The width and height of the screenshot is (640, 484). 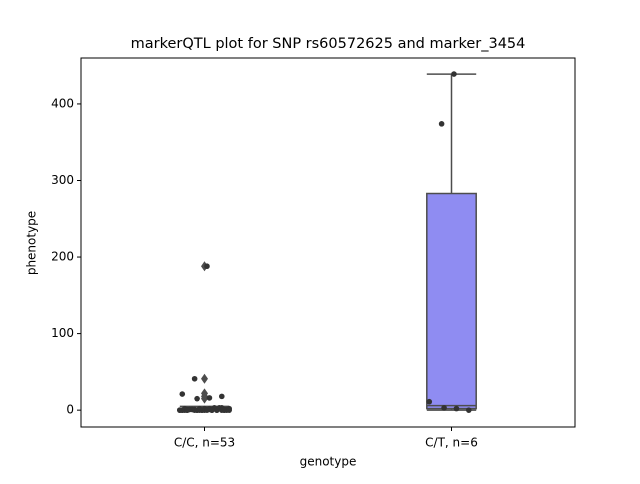 I want to click on x-axis-label: genotype, so click(x=328, y=462).